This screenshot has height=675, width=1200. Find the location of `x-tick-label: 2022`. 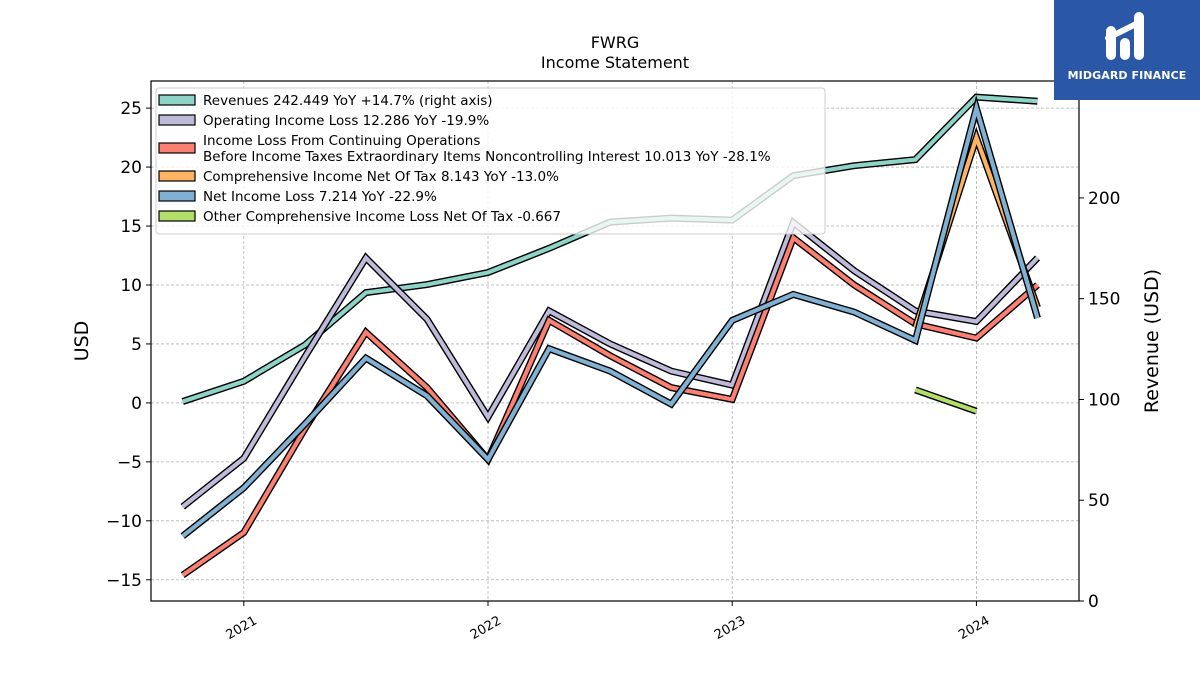

x-tick-label: 2022 is located at coordinates (486, 628).